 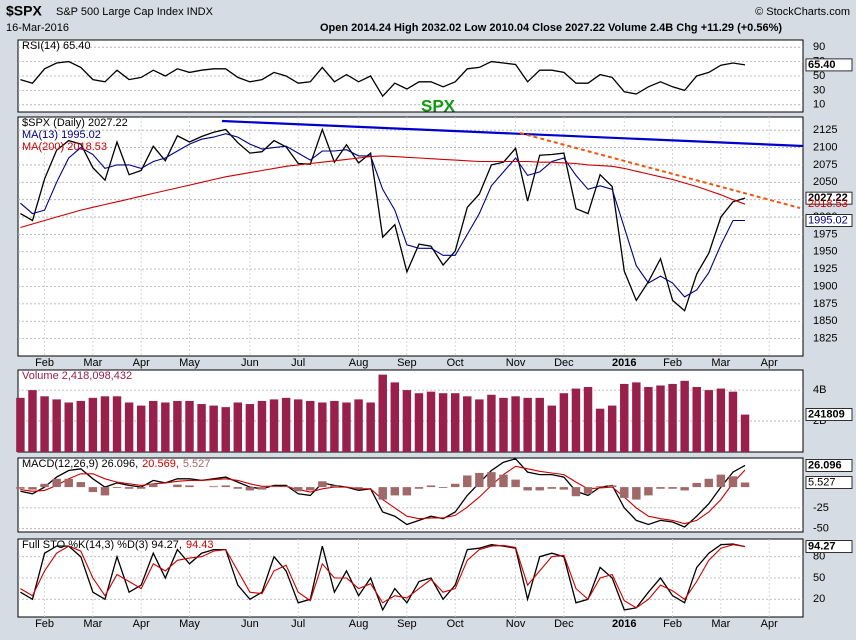 What do you see at coordinates (135, 12) in the screenshot?
I see `symbol-name: S&P 500 Large Cap Index INDX` at bounding box center [135, 12].